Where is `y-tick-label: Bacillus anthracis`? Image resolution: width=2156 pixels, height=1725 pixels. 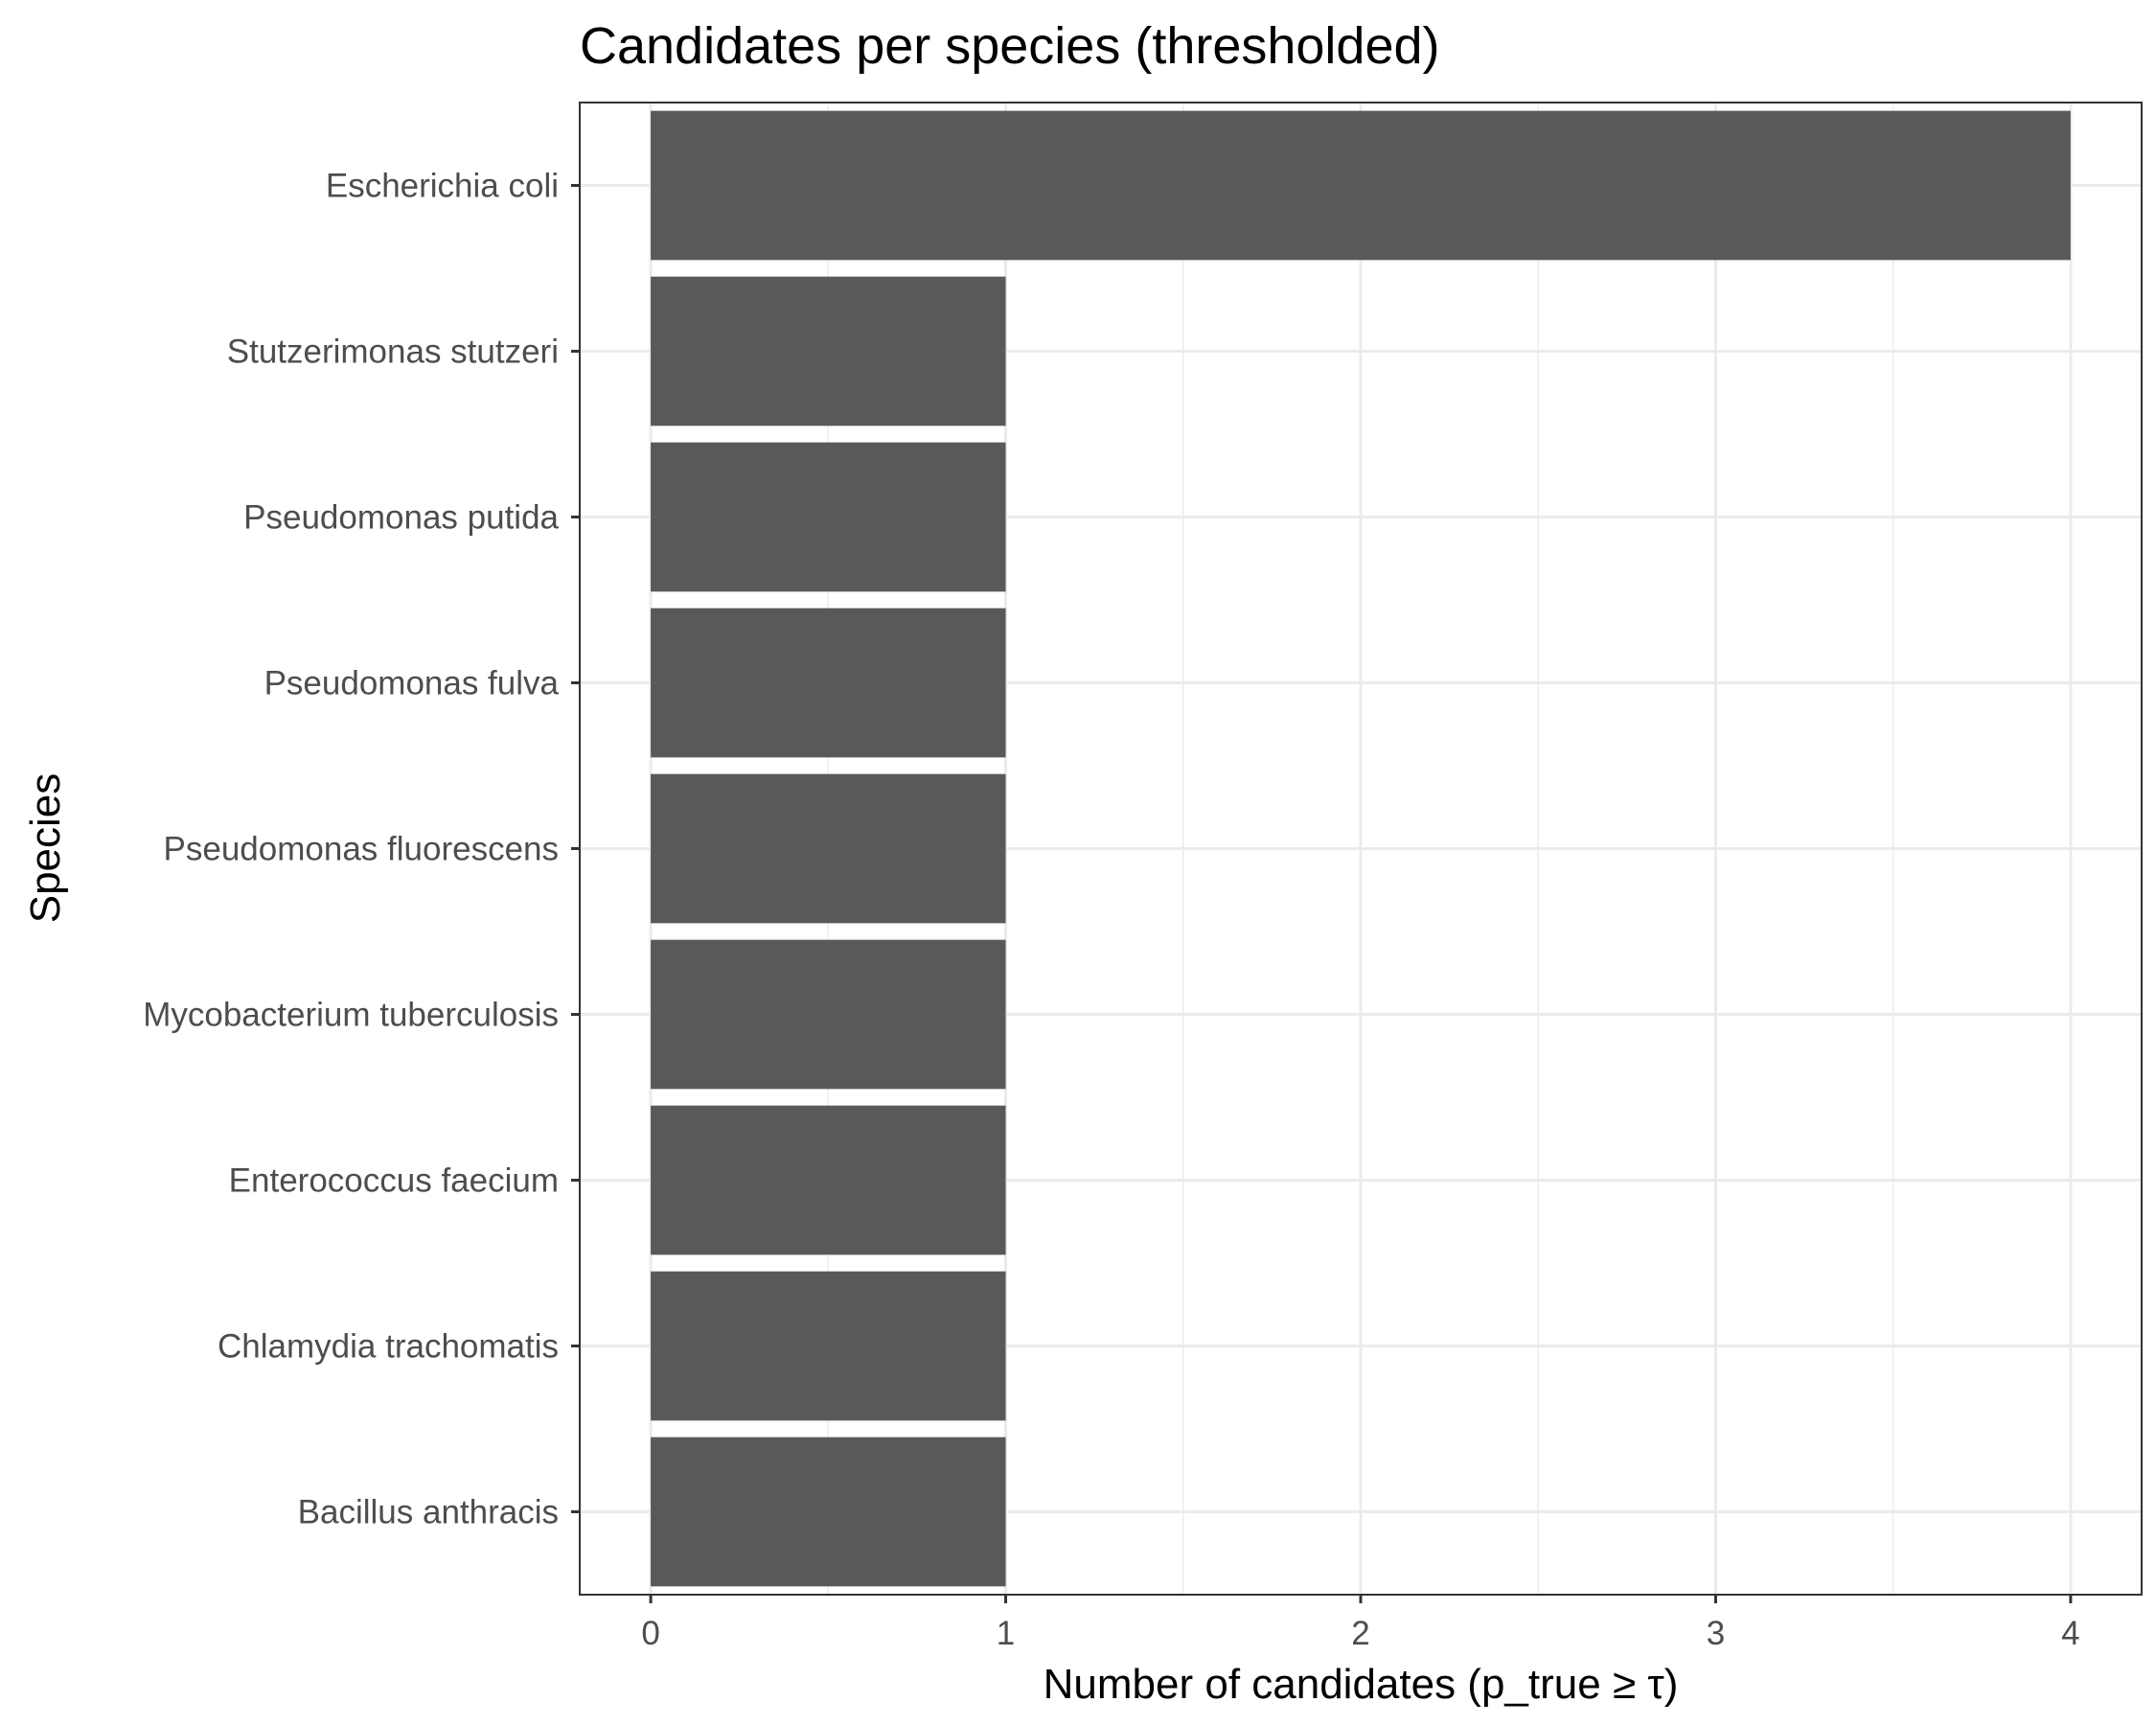
y-tick-label: Bacillus anthracis is located at coordinates (428, 1512).